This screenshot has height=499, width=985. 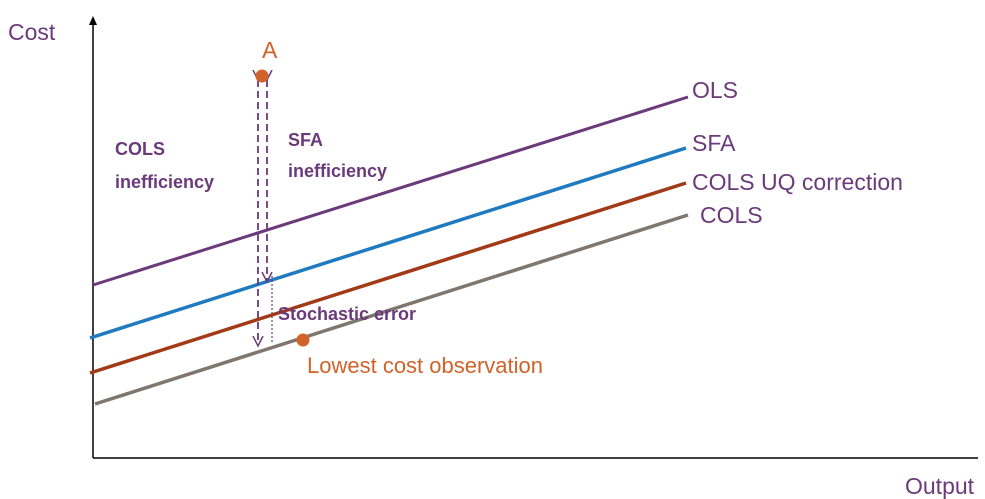 What do you see at coordinates (140, 149) in the screenshot?
I see `annotation: COLS` at bounding box center [140, 149].